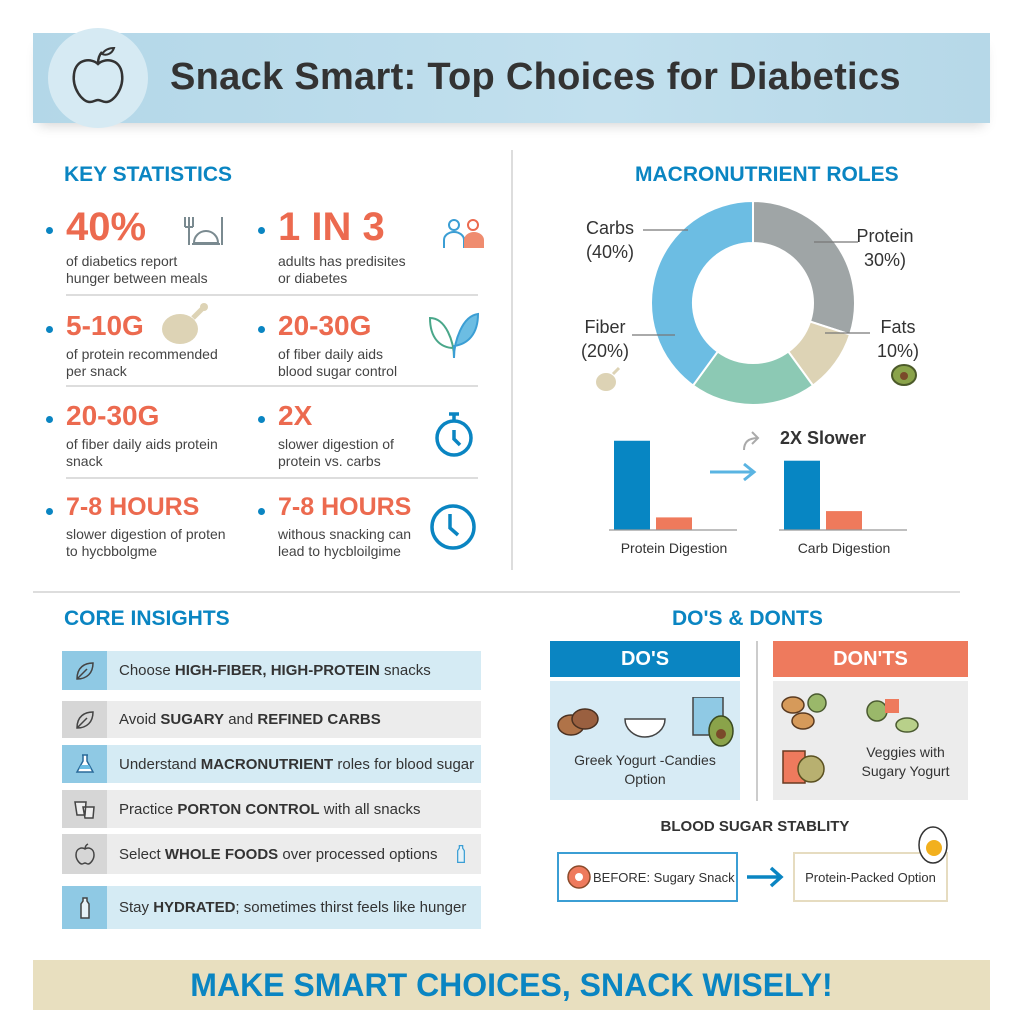 The width and height of the screenshot is (1024, 1024). Describe the element at coordinates (142, 354) in the screenshot. I see `stat-desc-line: of protein recommended` at that location.